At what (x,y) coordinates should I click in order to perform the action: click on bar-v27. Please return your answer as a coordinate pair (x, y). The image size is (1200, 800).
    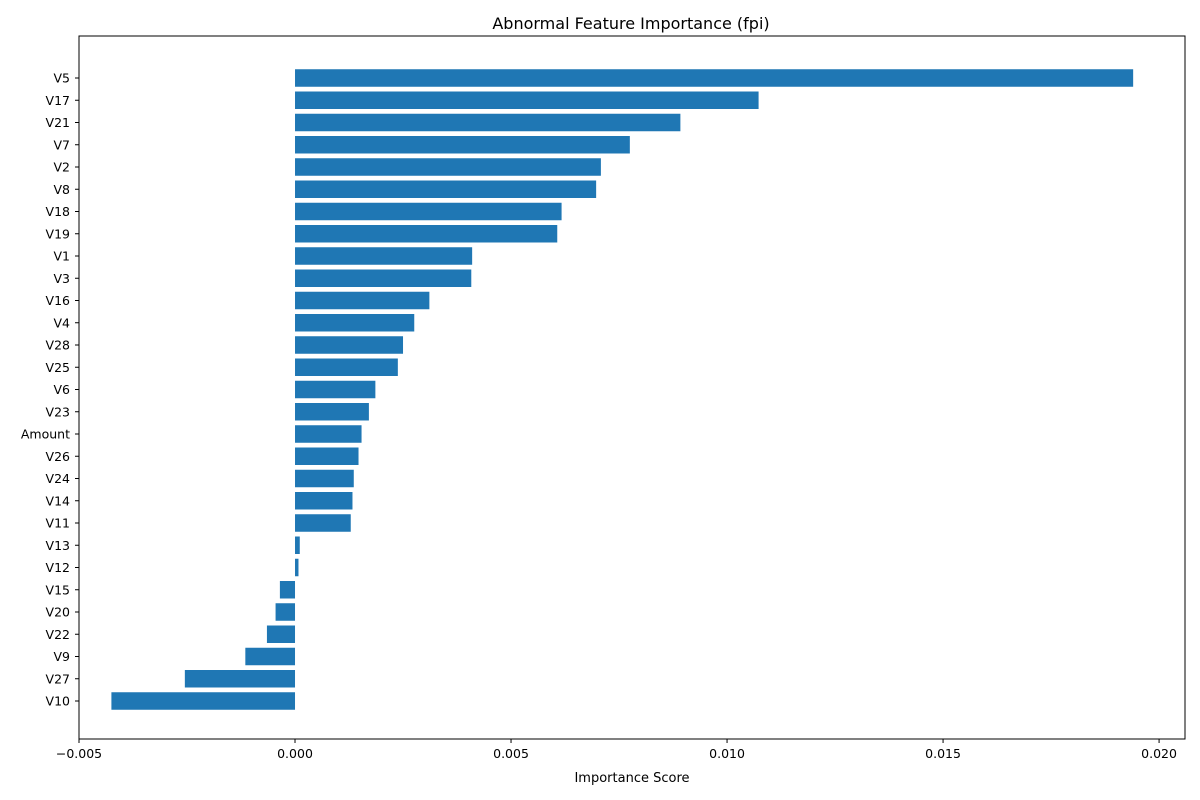
    Looking at the image, I should click on (240, 679).